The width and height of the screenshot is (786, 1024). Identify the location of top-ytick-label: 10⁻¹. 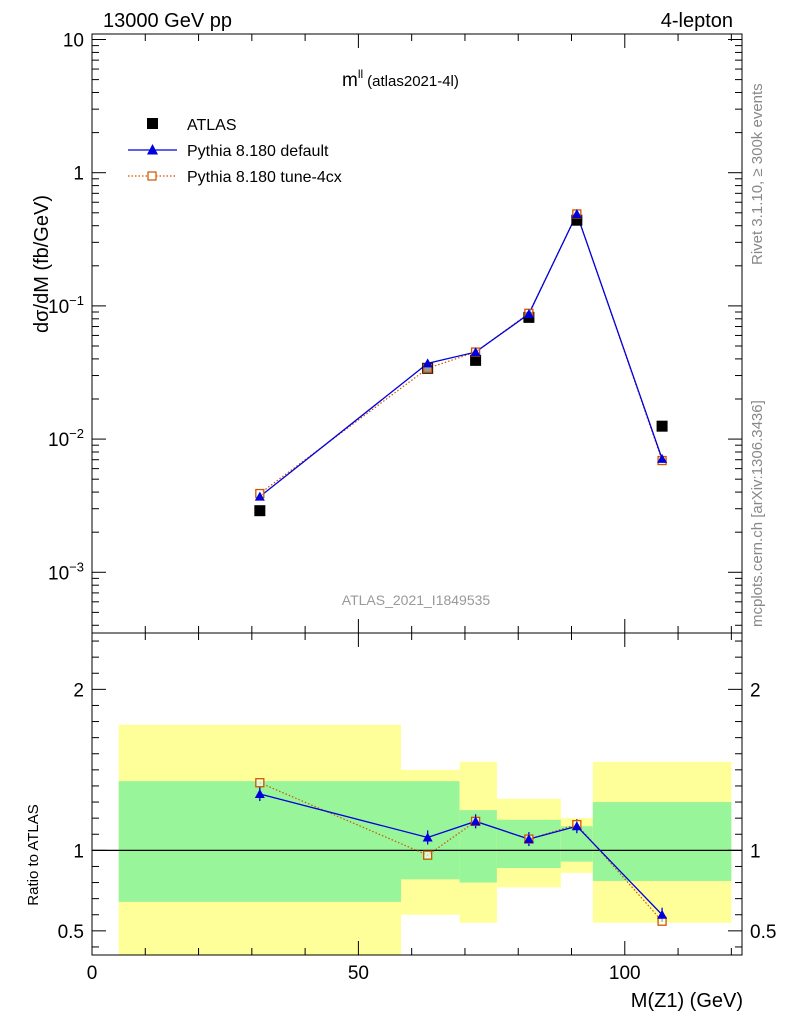
(66, 305).